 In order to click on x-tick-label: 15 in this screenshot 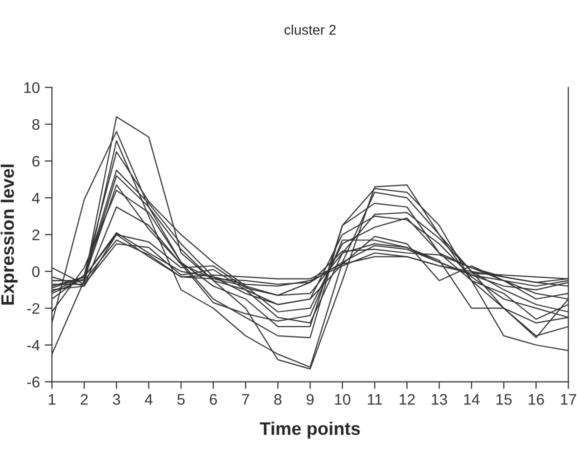, I will do `click(504, 399)`.